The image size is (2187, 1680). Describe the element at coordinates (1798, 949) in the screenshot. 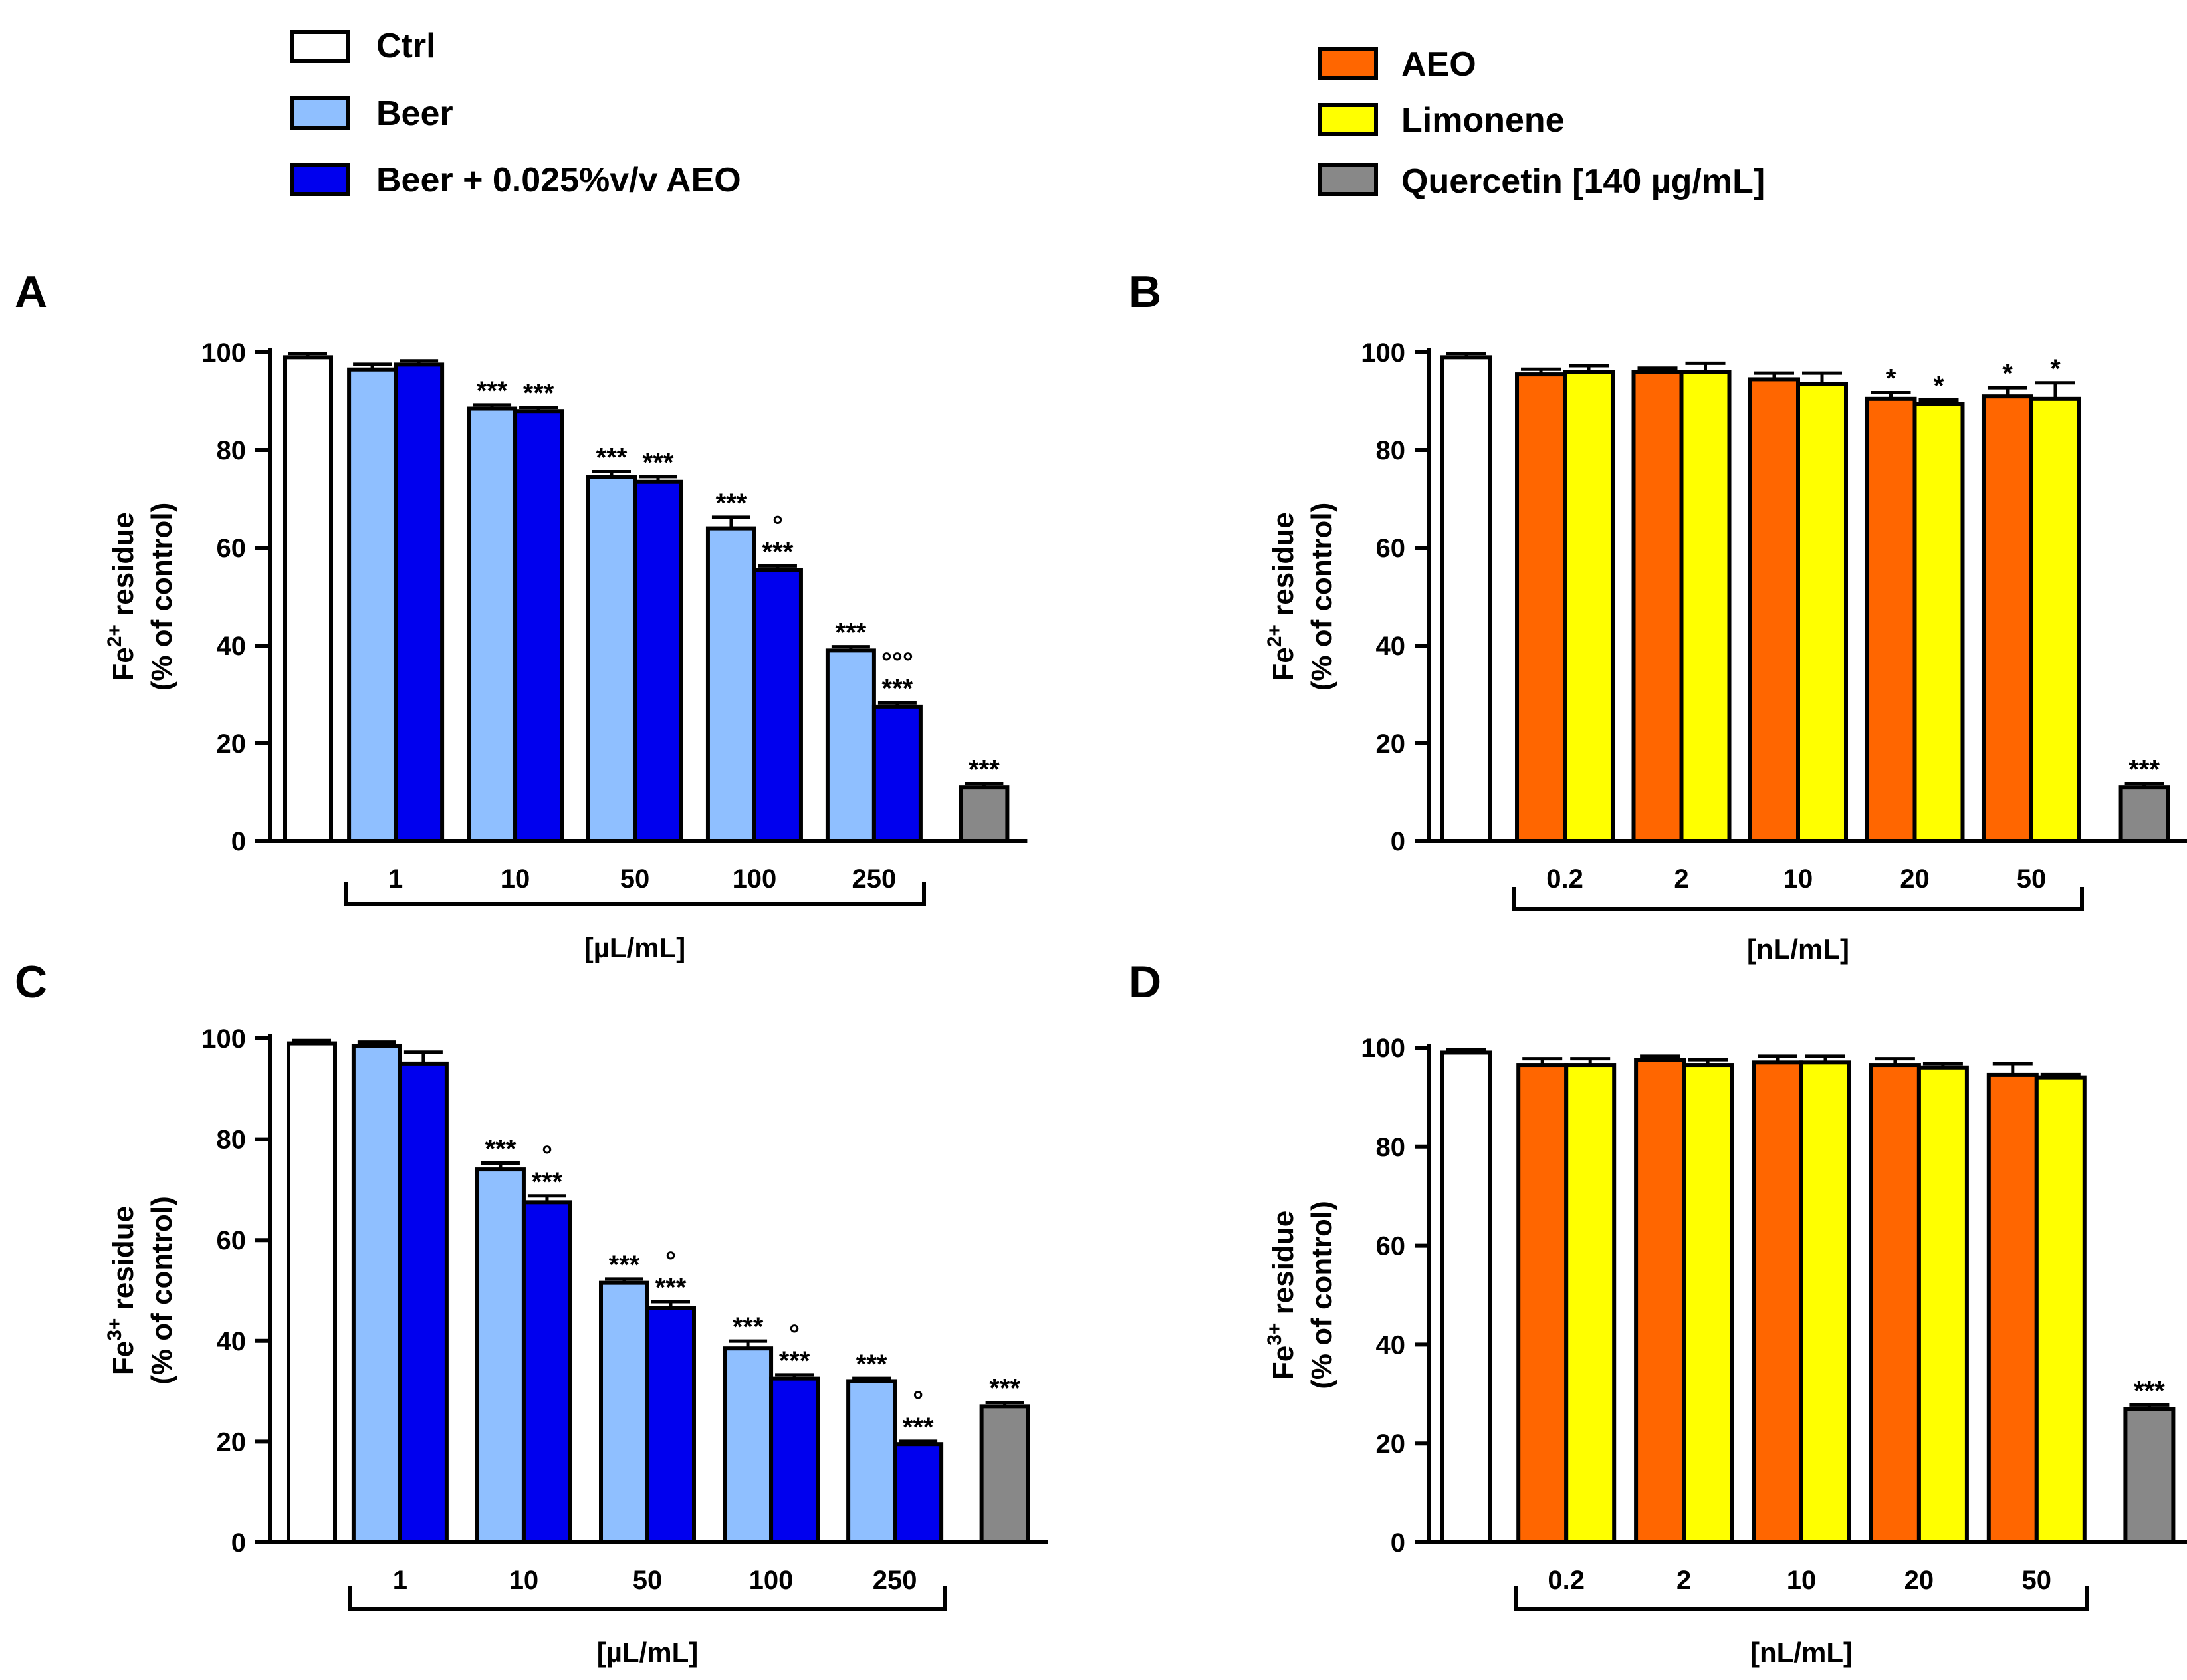

I see `x-axis-label: [nL/mL]` at that location.